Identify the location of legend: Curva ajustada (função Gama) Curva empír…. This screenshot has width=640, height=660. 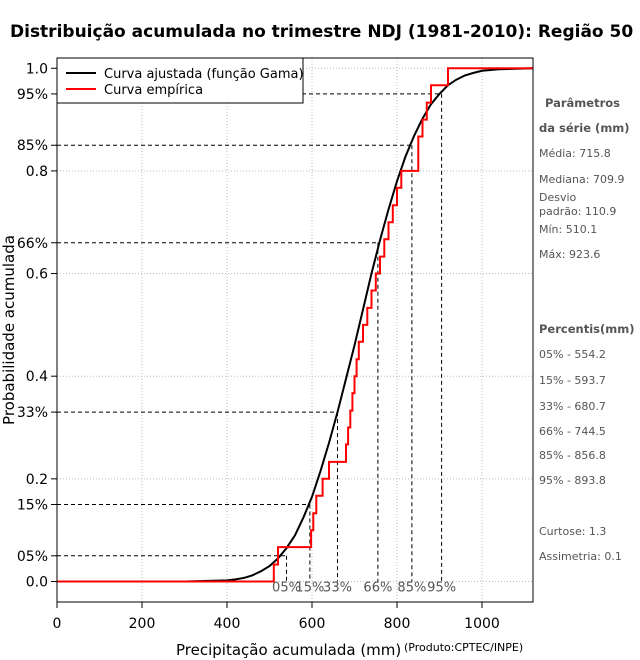
(180, 80).